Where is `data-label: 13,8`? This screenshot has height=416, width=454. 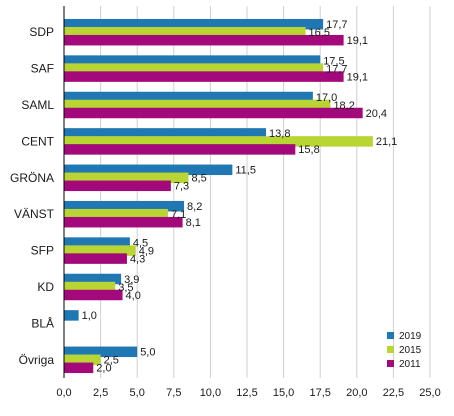
data-label: 13,8 is located at coordinates (279, 134).